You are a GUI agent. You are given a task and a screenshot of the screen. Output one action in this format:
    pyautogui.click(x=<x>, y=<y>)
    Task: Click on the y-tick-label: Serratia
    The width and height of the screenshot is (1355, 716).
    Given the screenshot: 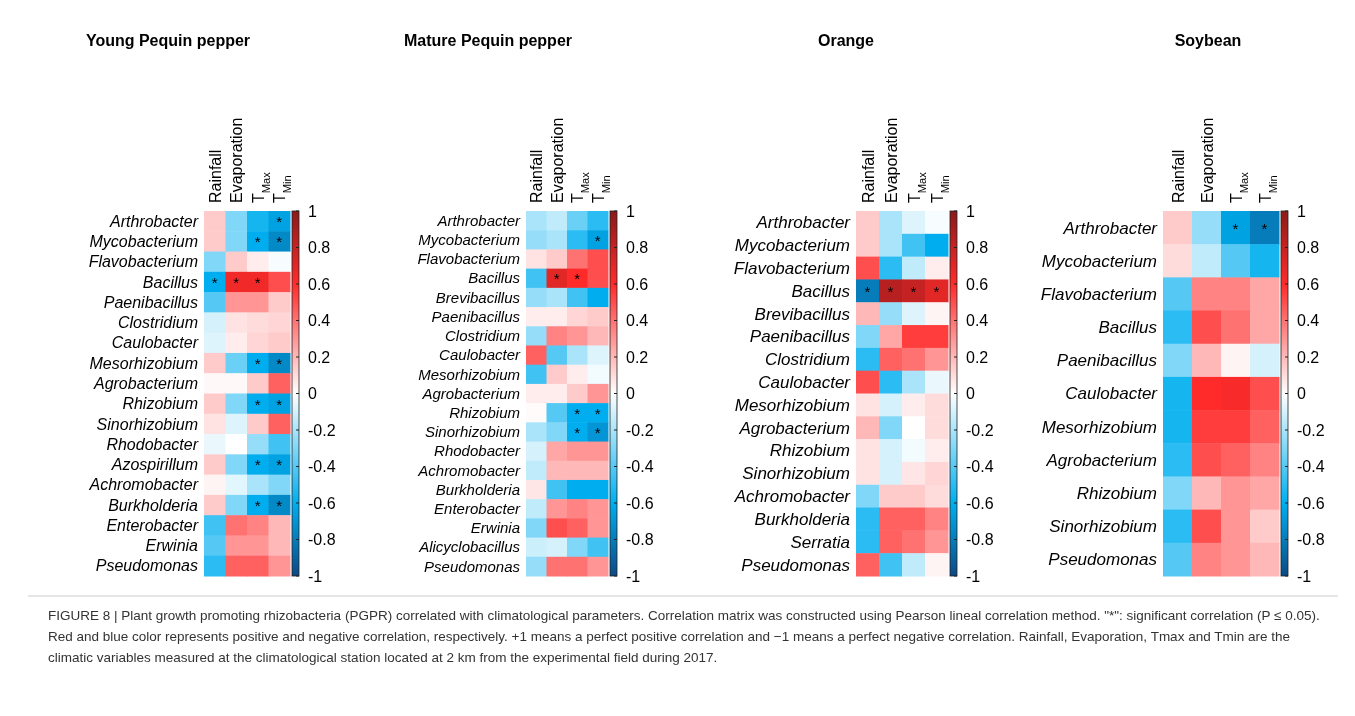 What is the action you would take?
    pyautogui.click(x=820, y=542)
    